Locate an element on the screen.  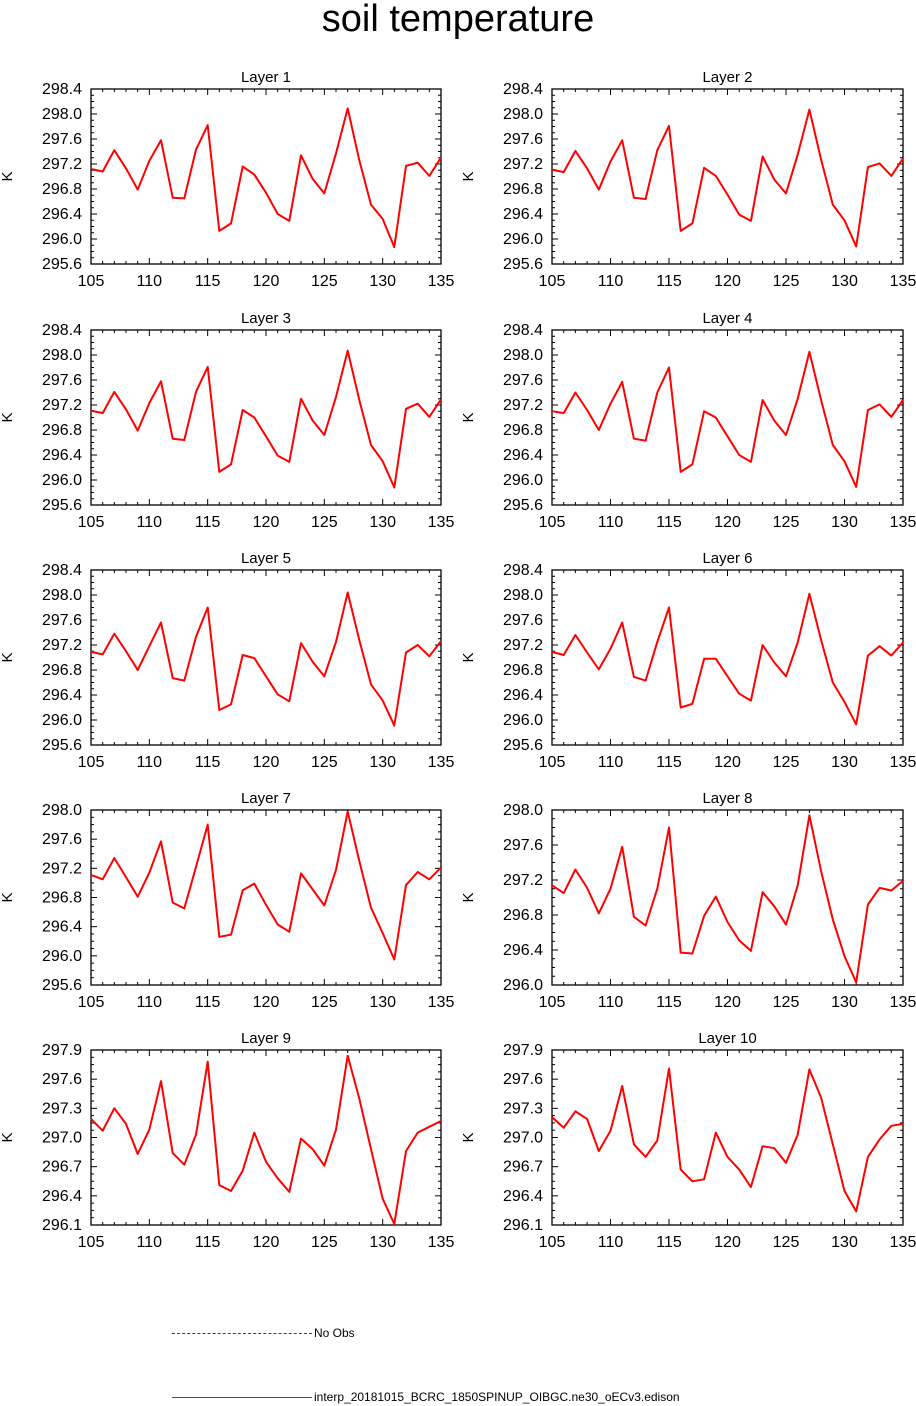
y-axis-label-layer-10: K is located at coordinates (468, 1137).